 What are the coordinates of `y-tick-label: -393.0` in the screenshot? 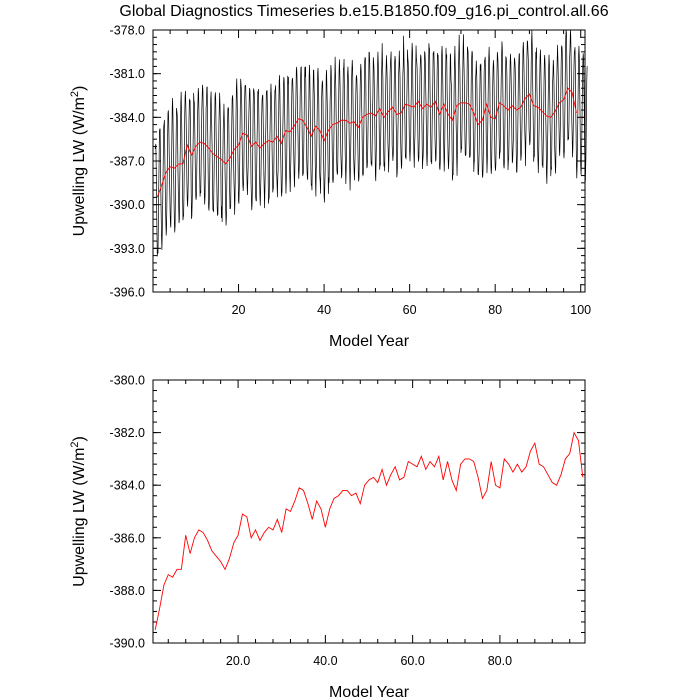 It's located at (127, 249).